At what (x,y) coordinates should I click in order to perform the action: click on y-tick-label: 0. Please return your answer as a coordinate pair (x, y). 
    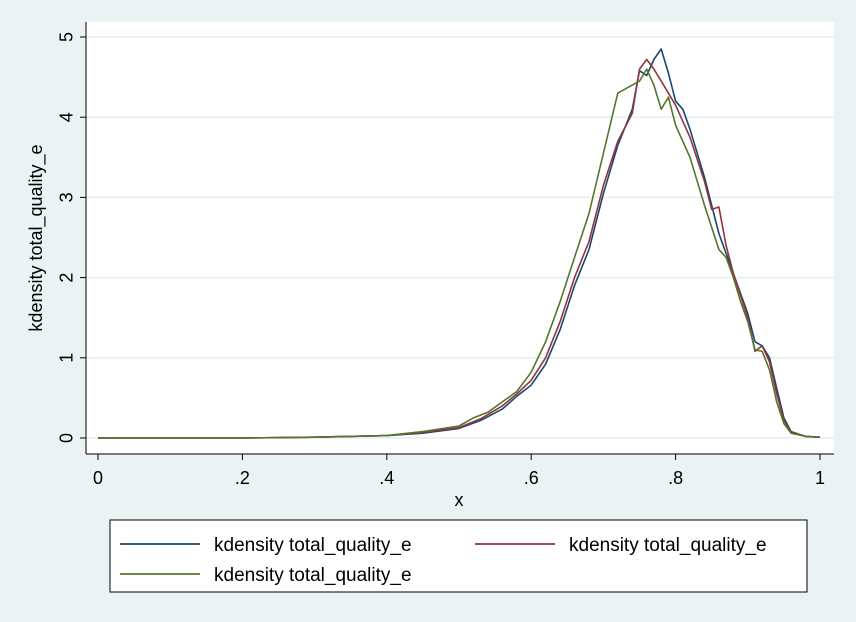
    Looking at the image, I should click on (66, 438).